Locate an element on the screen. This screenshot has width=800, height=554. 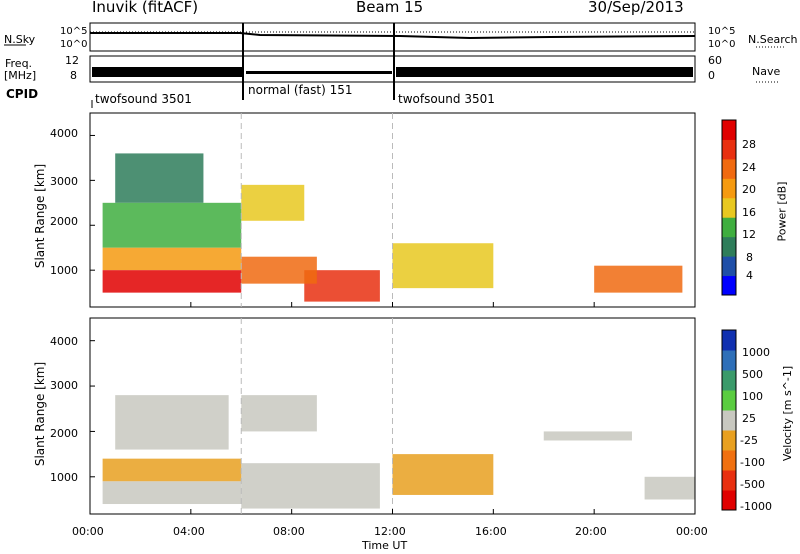
vel-cbar-tick-minus100: -100 is located at coordinates (752, 462).